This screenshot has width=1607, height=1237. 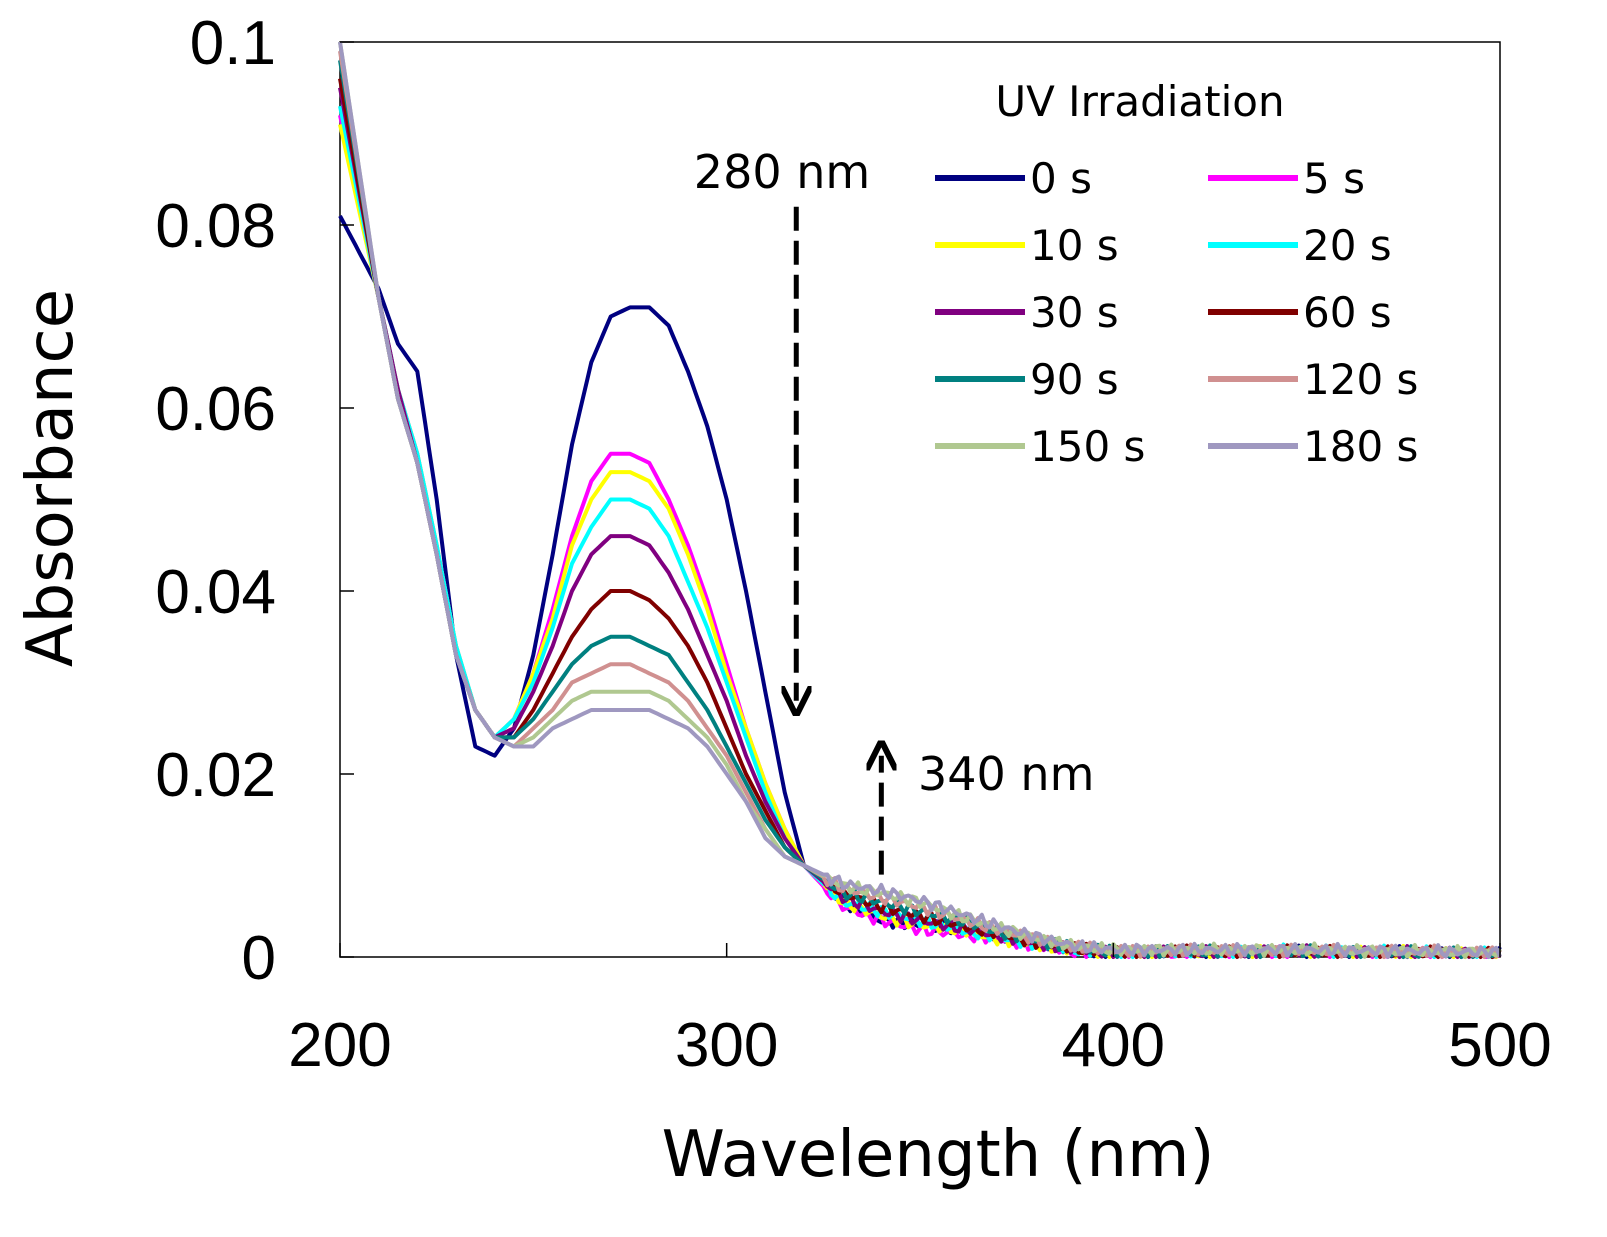 I want to click on y-tick-label: 0.04, so click(x=215, y=592).